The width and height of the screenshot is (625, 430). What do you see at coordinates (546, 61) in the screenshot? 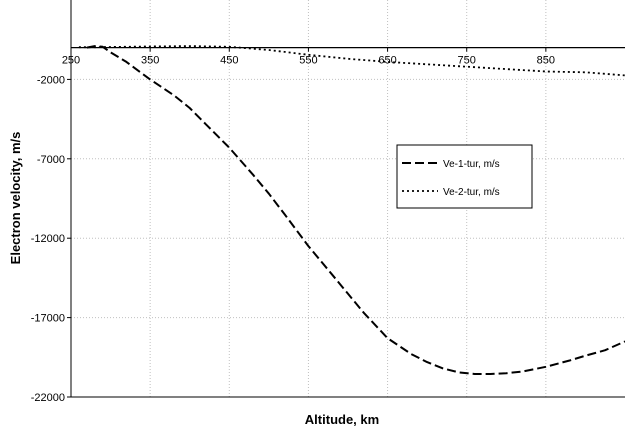
I see `x-tick-label-6: 850` at bounding box center [546, 61].